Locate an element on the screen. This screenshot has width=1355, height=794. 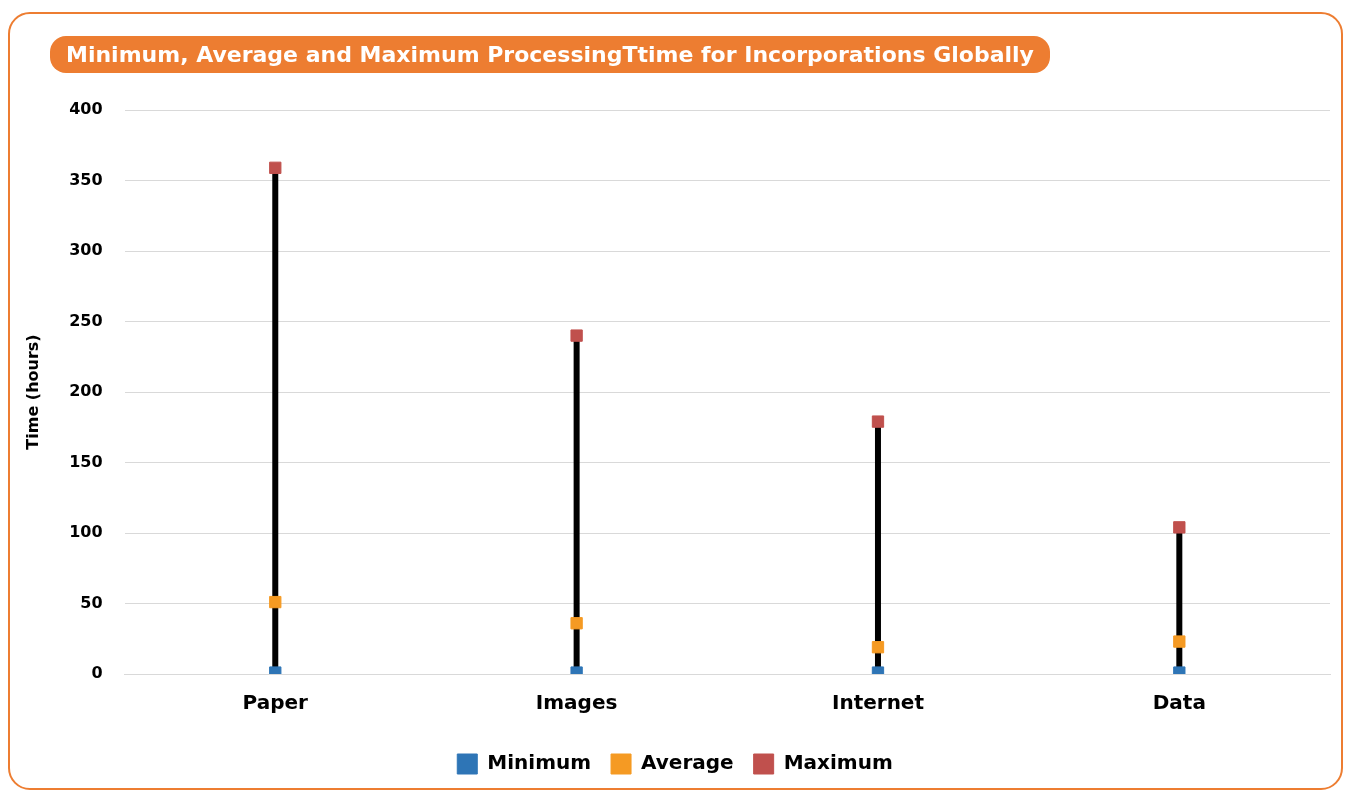
x-tick-label: Images is located at coordinates (576, 702).